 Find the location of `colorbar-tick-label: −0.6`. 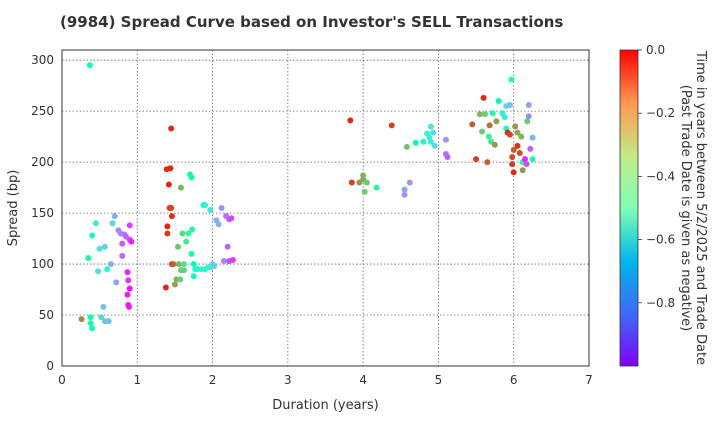

colorbar-tick-label: −0.6 is located at coordinates (660, 240).